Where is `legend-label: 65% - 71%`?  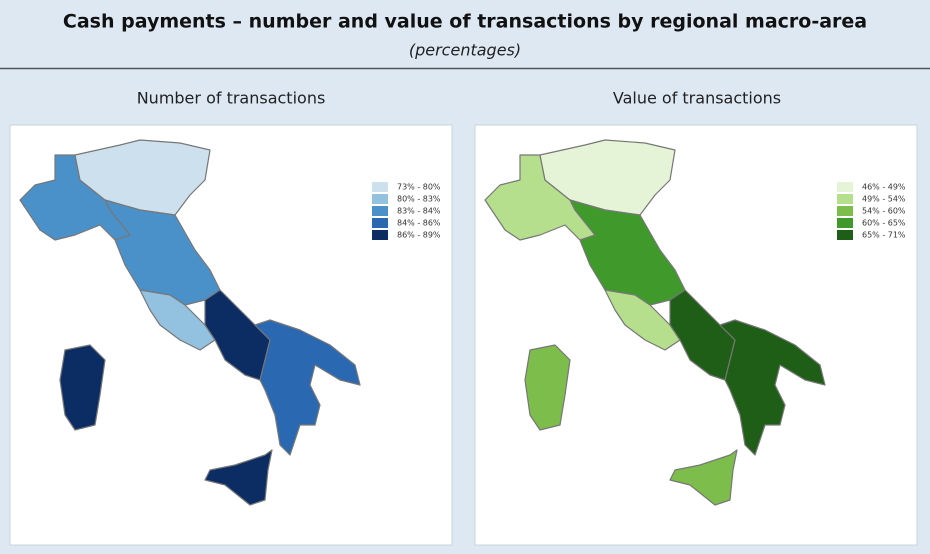 legend-label: 65% - 71% is located at coordinates (884, 235).